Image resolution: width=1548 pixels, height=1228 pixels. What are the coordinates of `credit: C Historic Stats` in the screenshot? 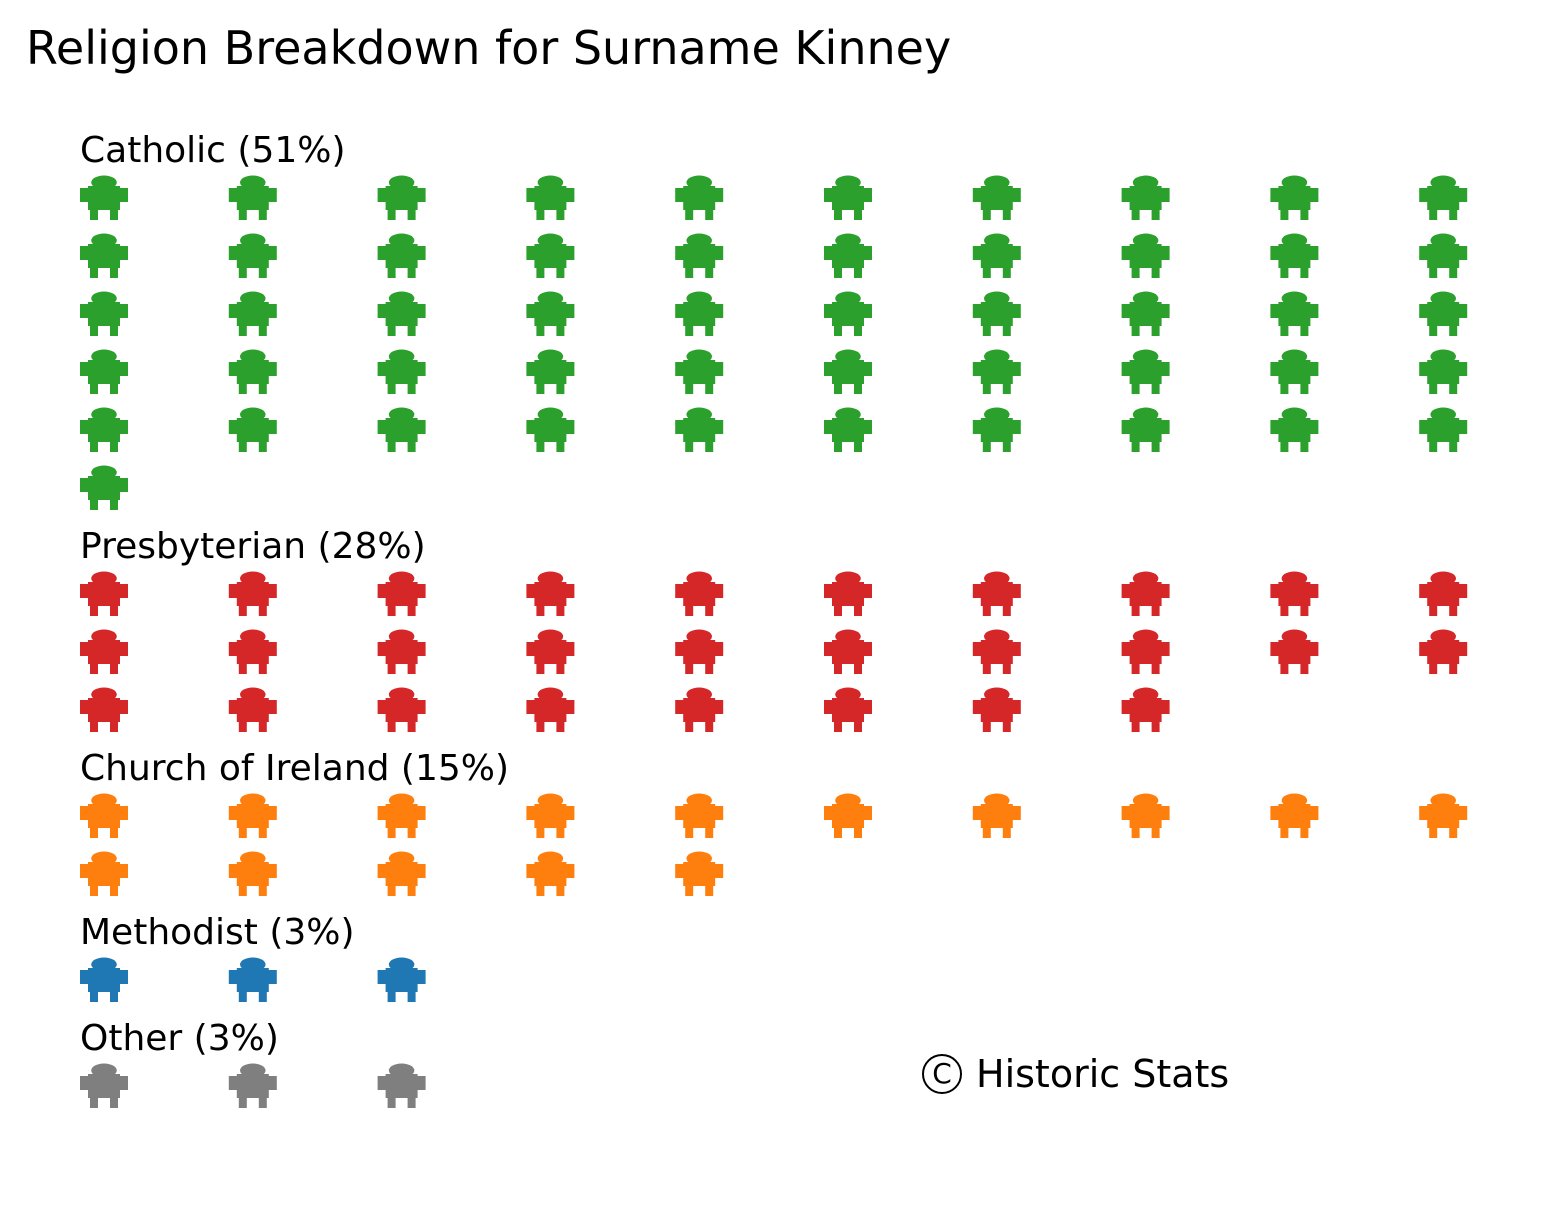 It's located at (1075, 1074).